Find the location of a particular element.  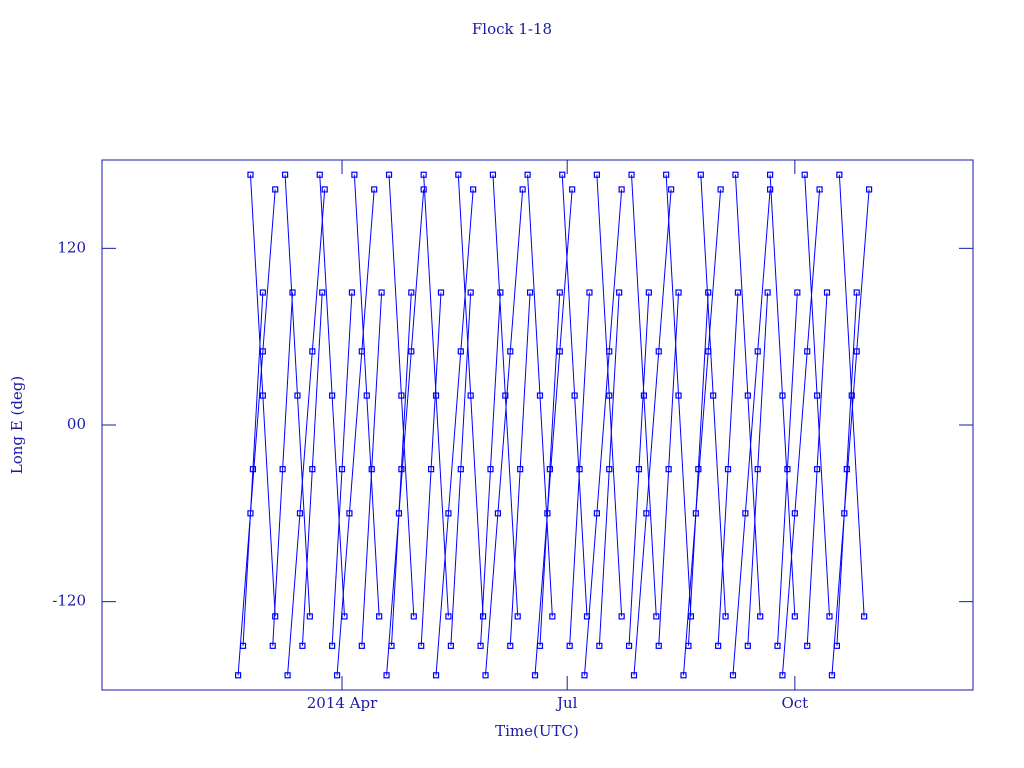

y-tick-label: 00 is located at coordinates (76, 424).